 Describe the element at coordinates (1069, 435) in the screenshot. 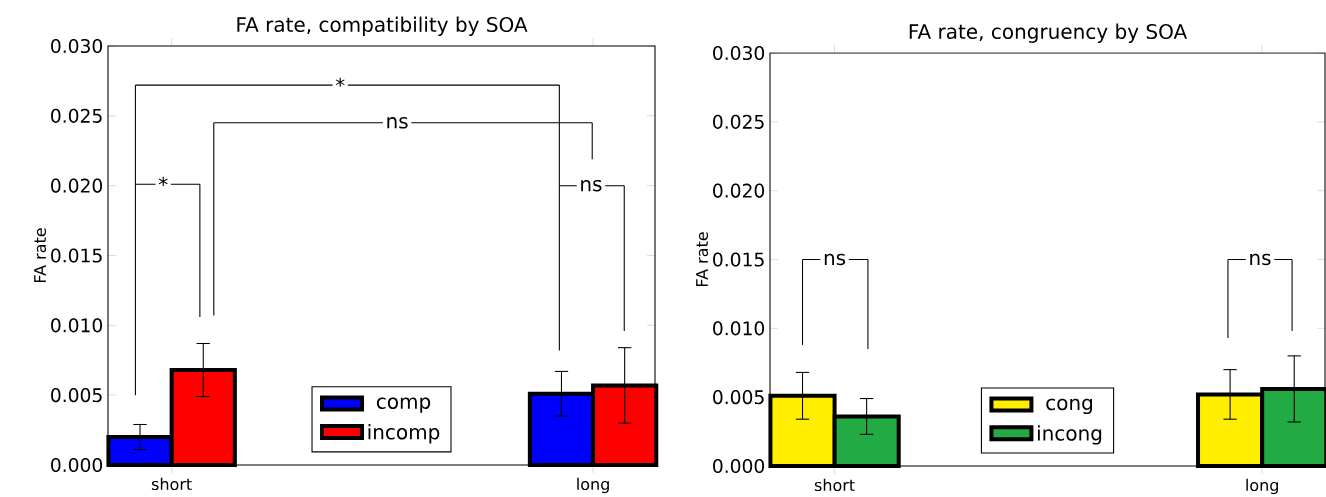

I see `legend-label: incong` at that location.